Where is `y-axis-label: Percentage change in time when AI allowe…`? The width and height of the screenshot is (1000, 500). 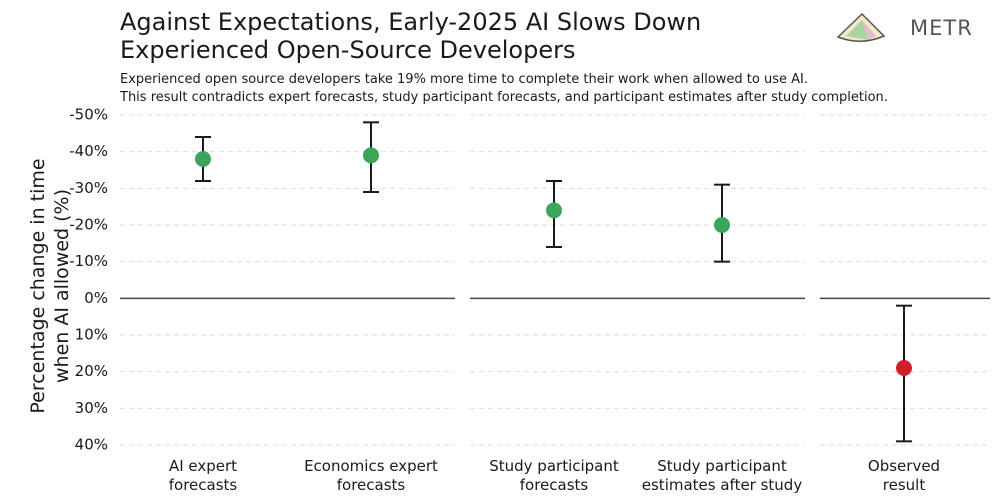
y-axis-label: Percentage change in time when AI allowe… is located at coordinates (50, 286).